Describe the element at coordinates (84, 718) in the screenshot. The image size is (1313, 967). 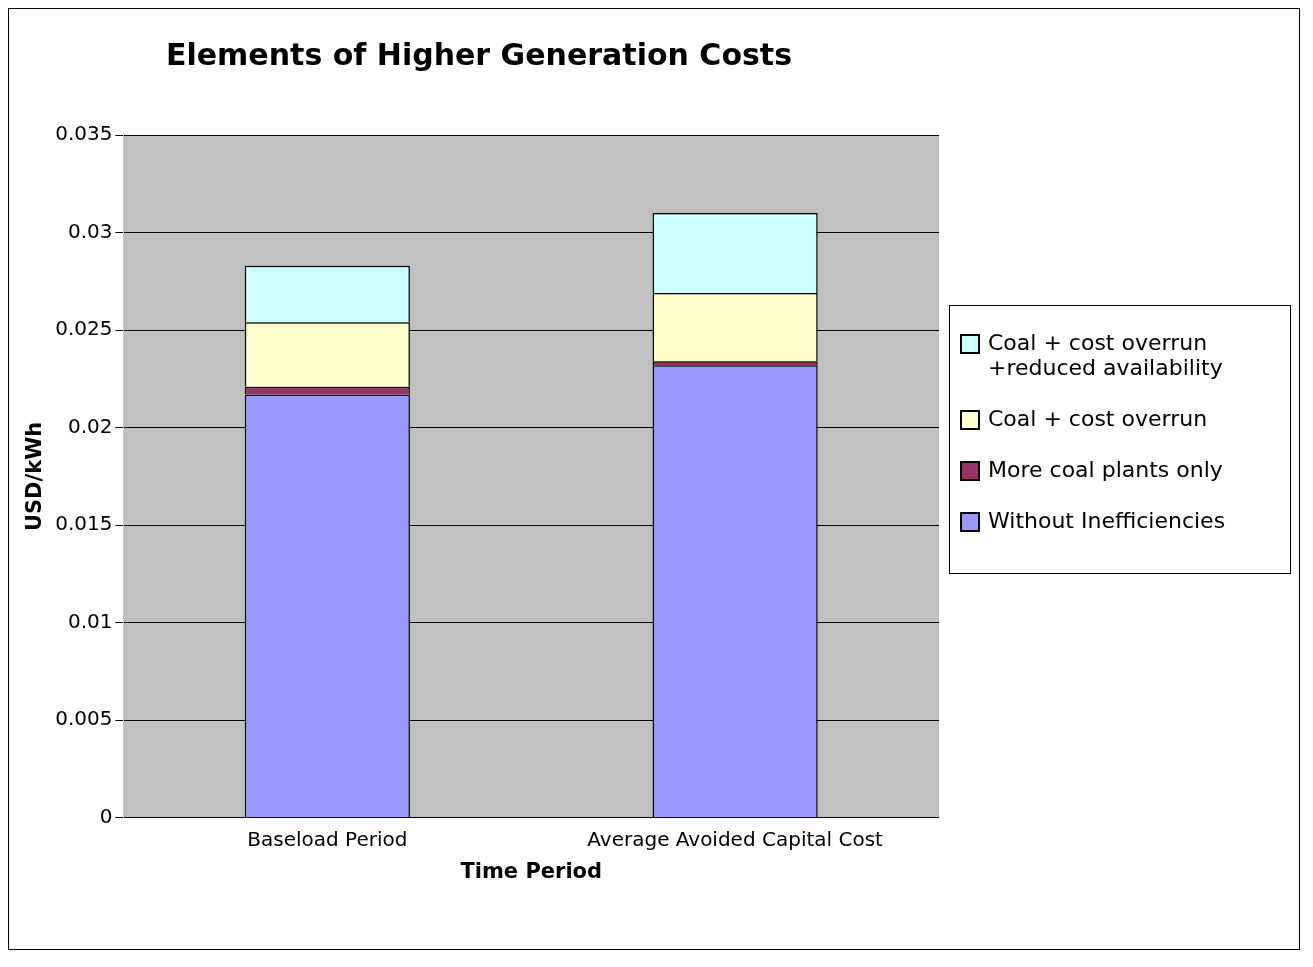
I see `y-tick-label: 0.005` at that location.